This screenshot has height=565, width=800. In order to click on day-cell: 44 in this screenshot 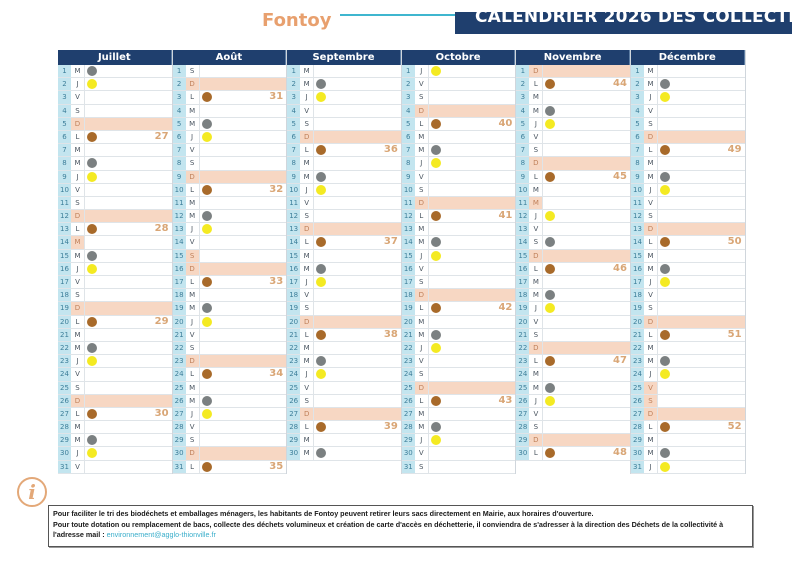, I will do `click(586, 84)`.